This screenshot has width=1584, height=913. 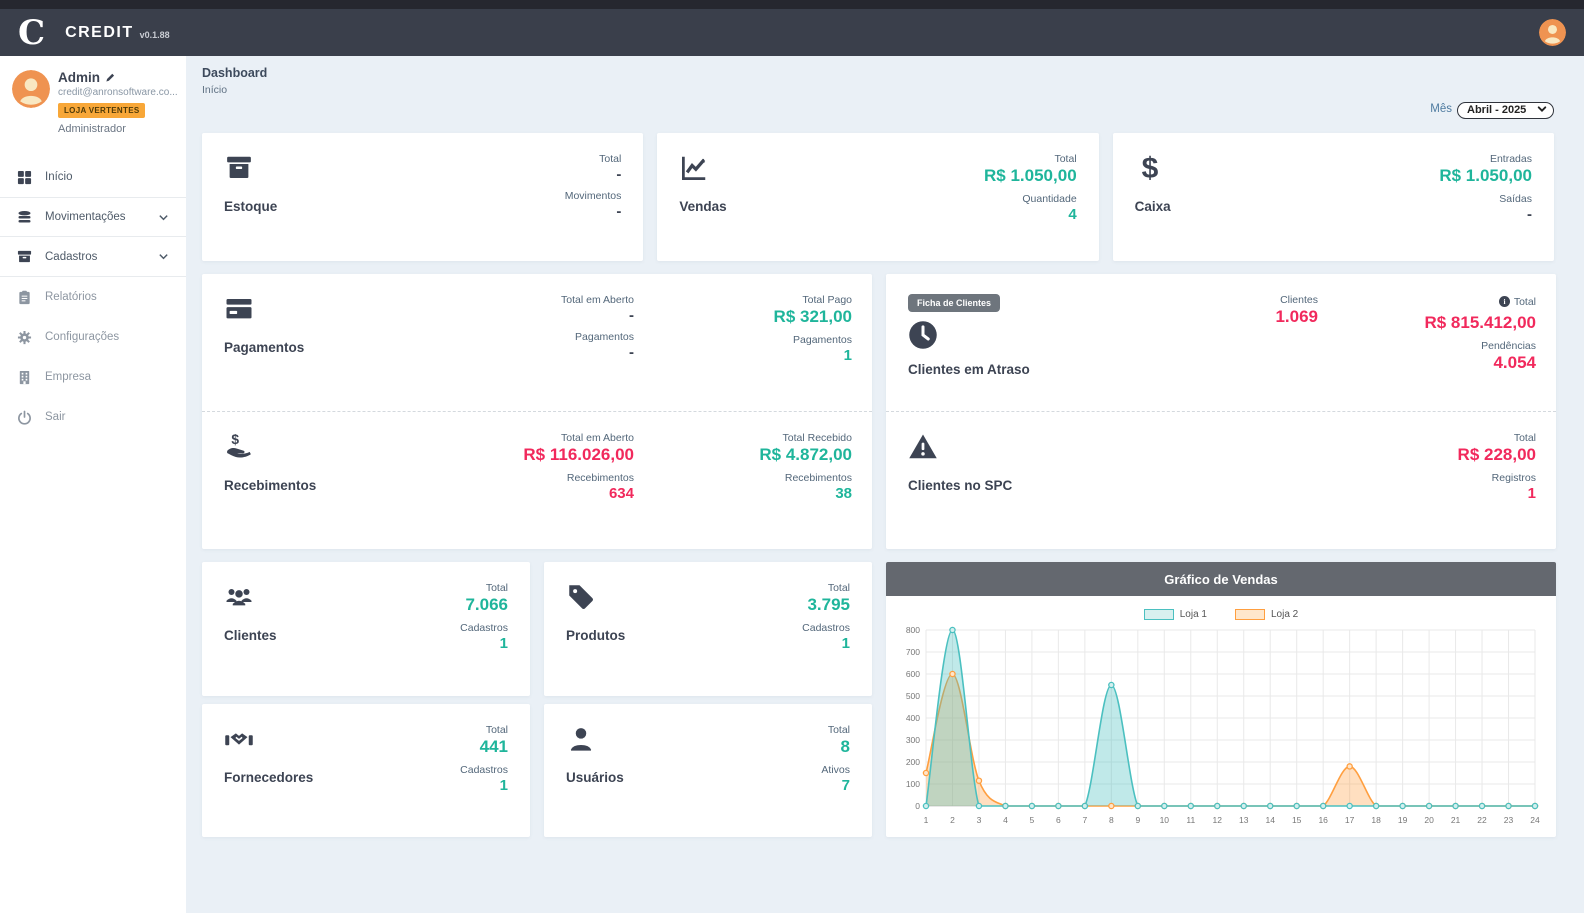 I want to click on app-logo: C, so click(x=32, y=32).